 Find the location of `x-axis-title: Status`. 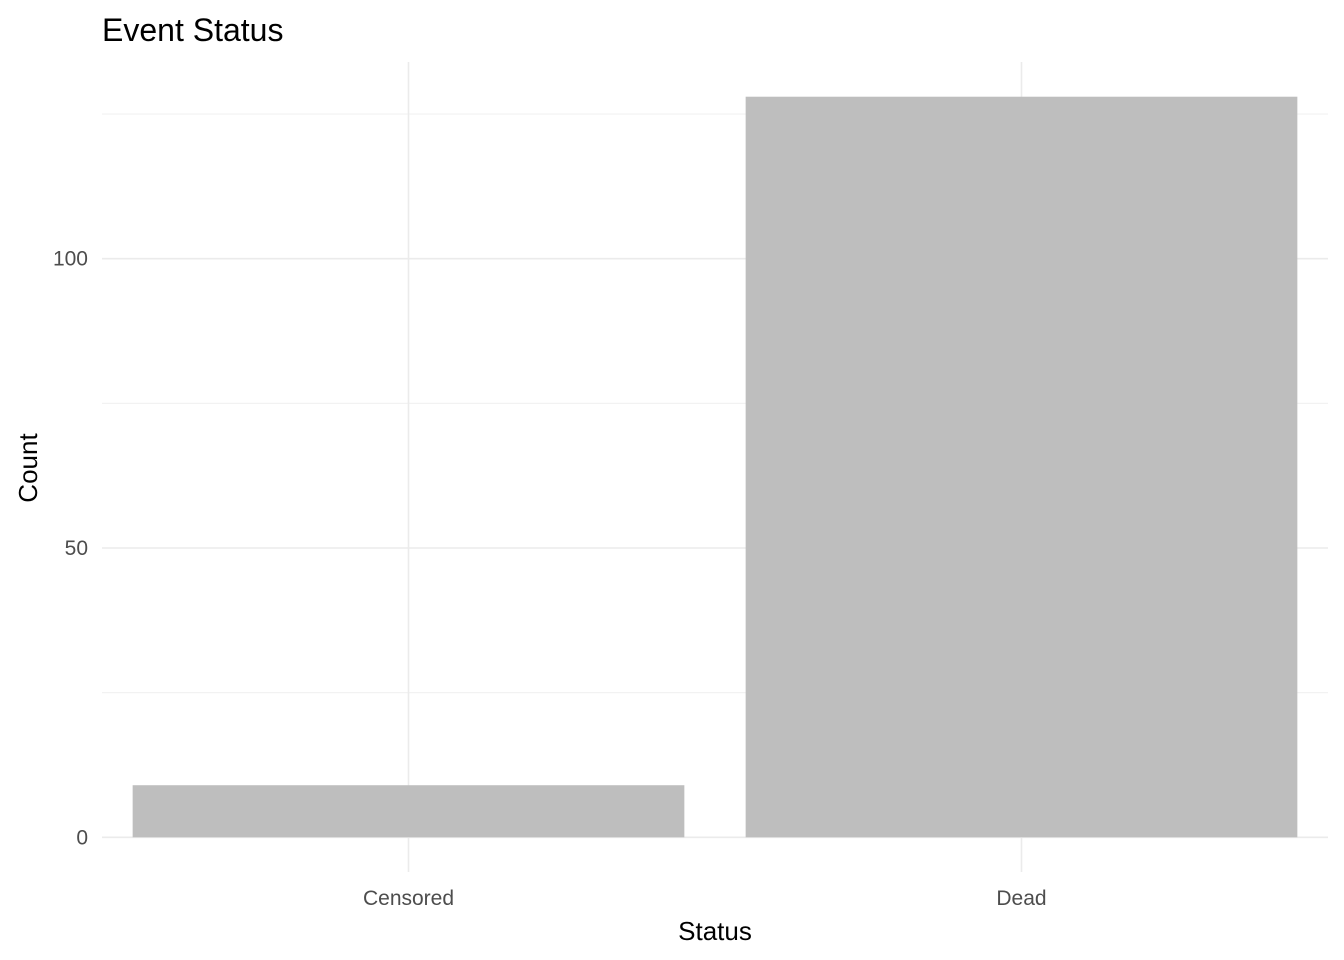

x-axis-title: Status is located at coordinates (715, 931).